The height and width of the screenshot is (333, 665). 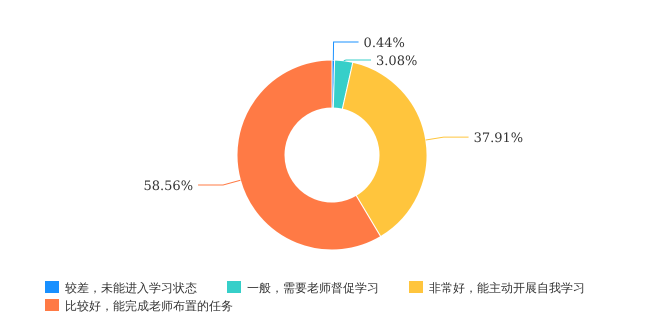 I want to click on data-label: 37.91%, so click(x=499, y=138).